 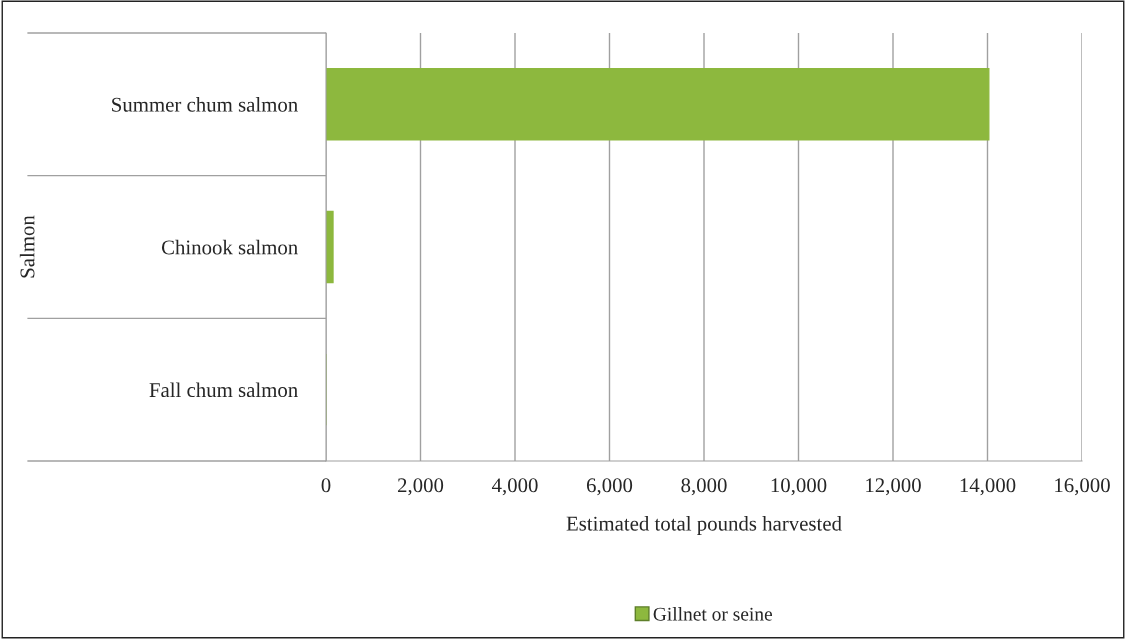 I want to click on x-tick-label: 14,000, so click(x=988, y=487).